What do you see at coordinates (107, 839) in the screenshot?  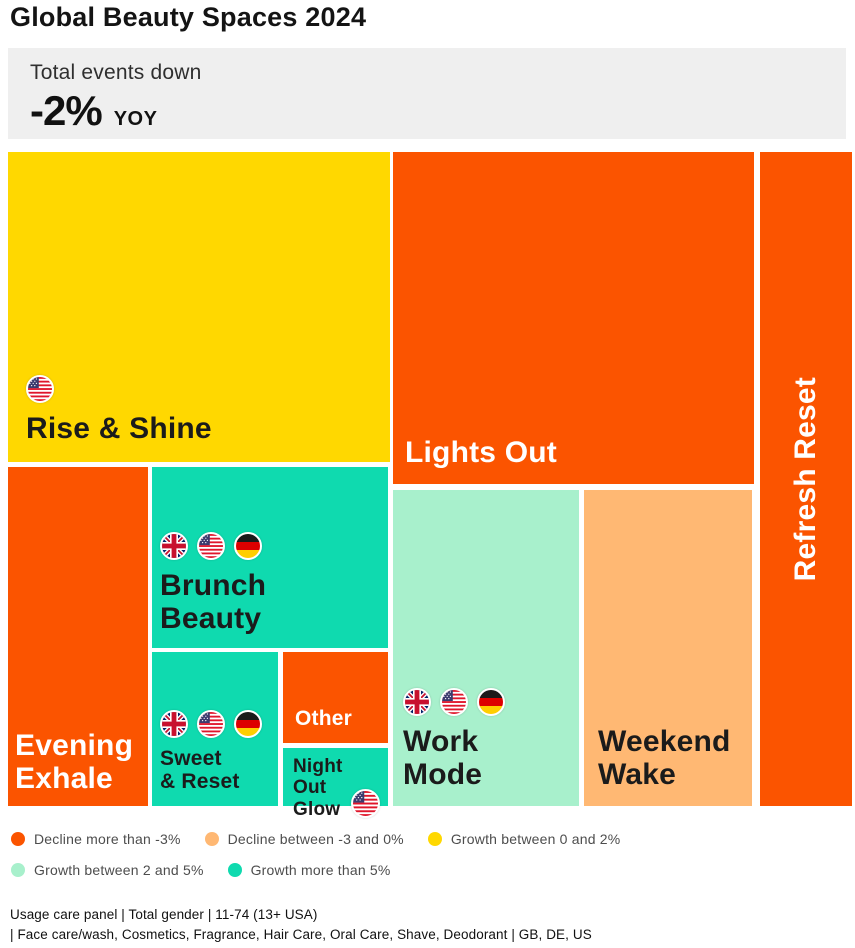 I see `legend-label: Decline more than -3%` at bounding box center [107, 839].